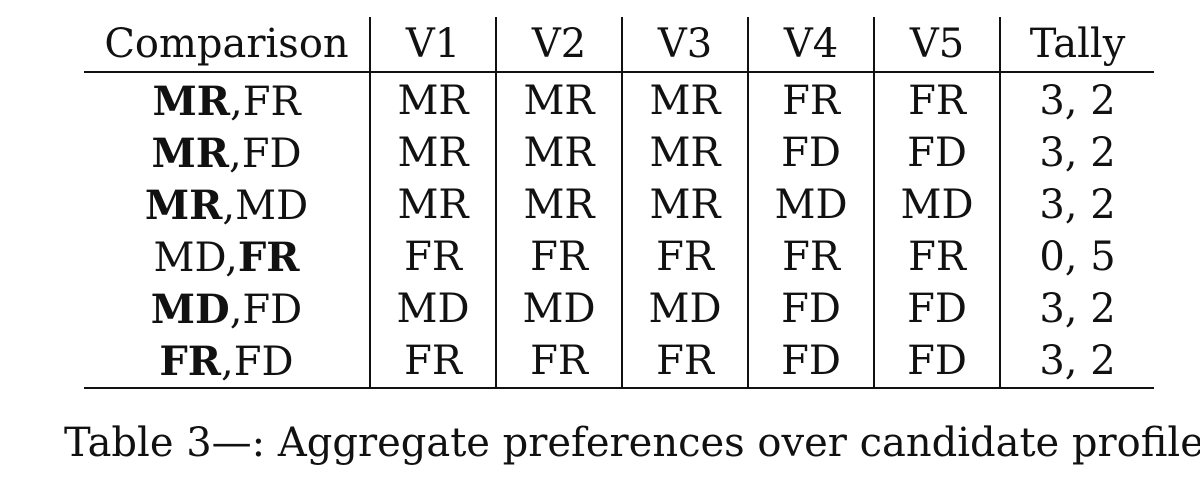 The height and width of the screenshot is (500, 1200). I want to click on comparison-second-candidate: MD, so click(272, 205).